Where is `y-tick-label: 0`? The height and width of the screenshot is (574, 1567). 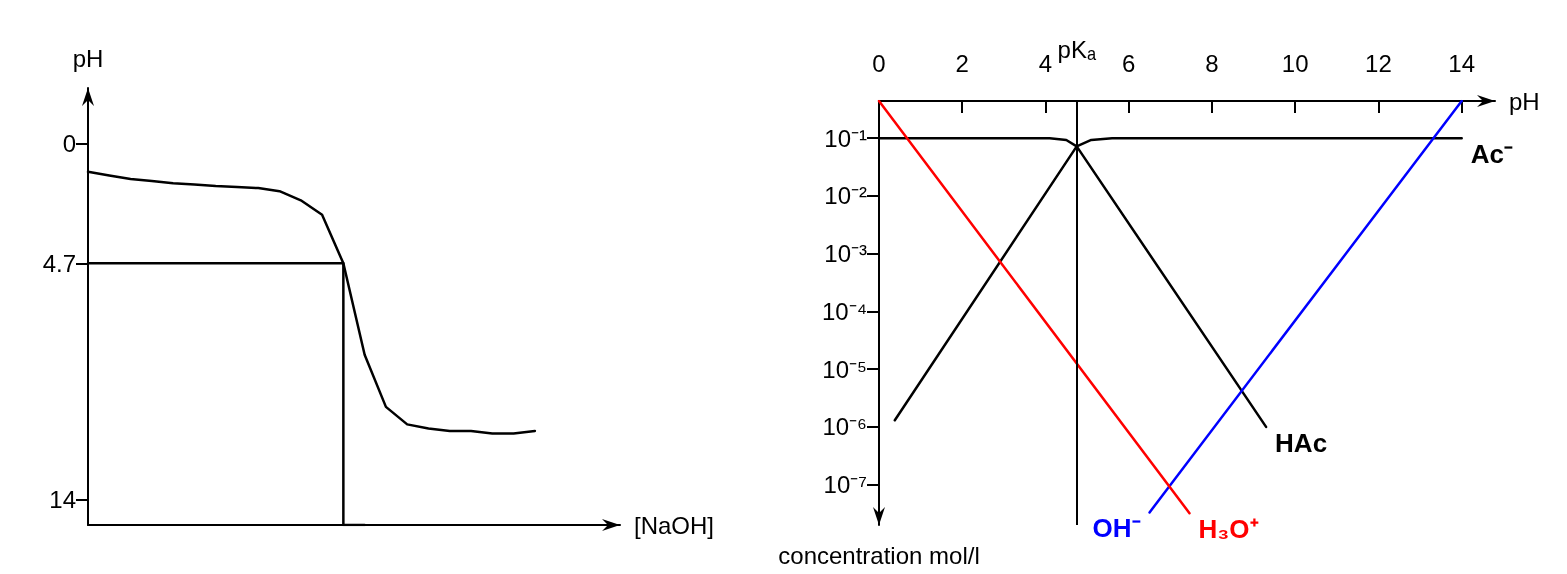
y-tick-label: 0 is located at coordinates (69, 144).